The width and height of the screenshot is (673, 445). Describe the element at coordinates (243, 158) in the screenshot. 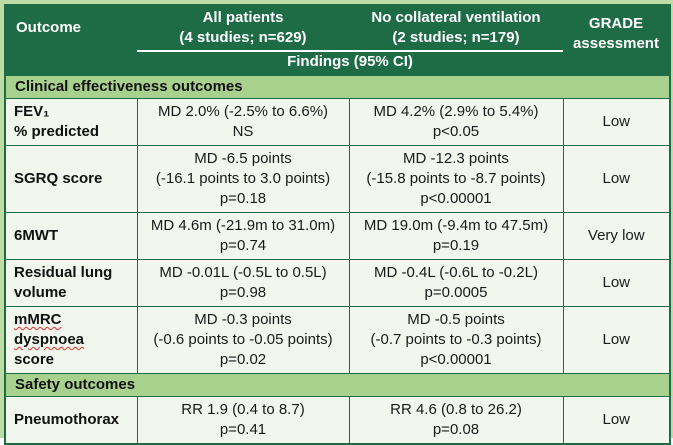

I see `all-patients-finding-cell-line: MD -6.5 points` at that location.